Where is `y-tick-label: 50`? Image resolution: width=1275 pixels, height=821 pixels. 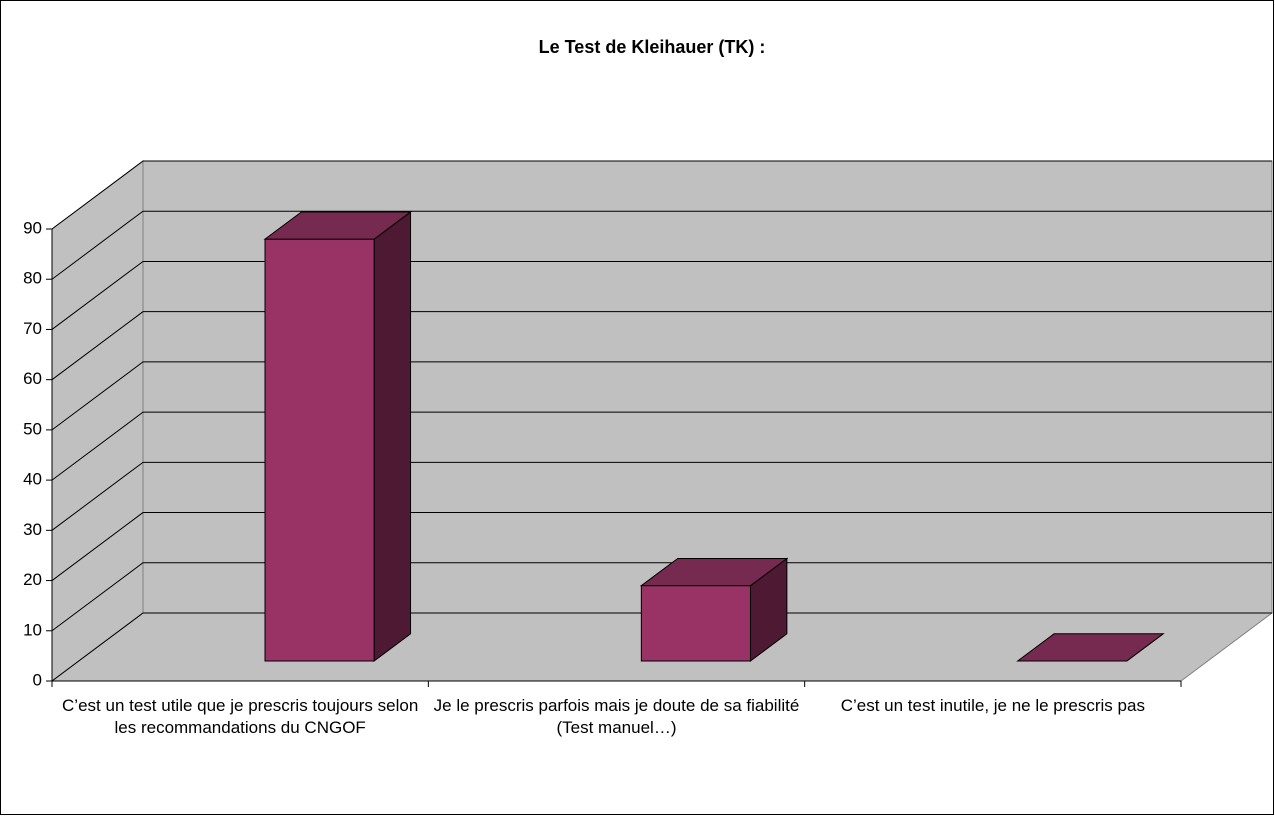 y-tick-label: 50 is located at coordinates (32, 428).